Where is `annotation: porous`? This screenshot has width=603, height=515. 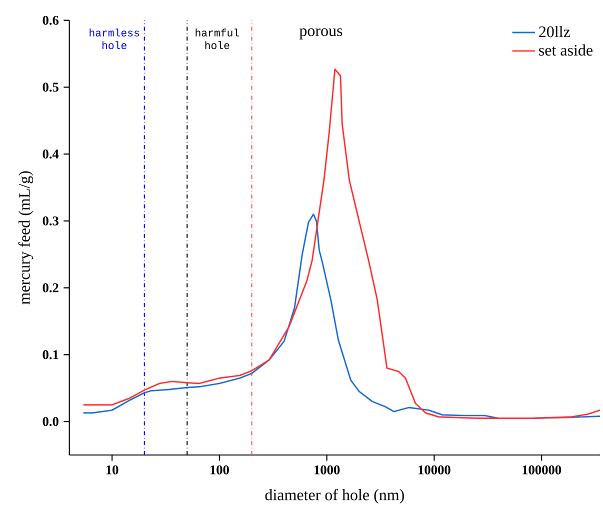 annotation: porous is located at coordinates (320, 34).